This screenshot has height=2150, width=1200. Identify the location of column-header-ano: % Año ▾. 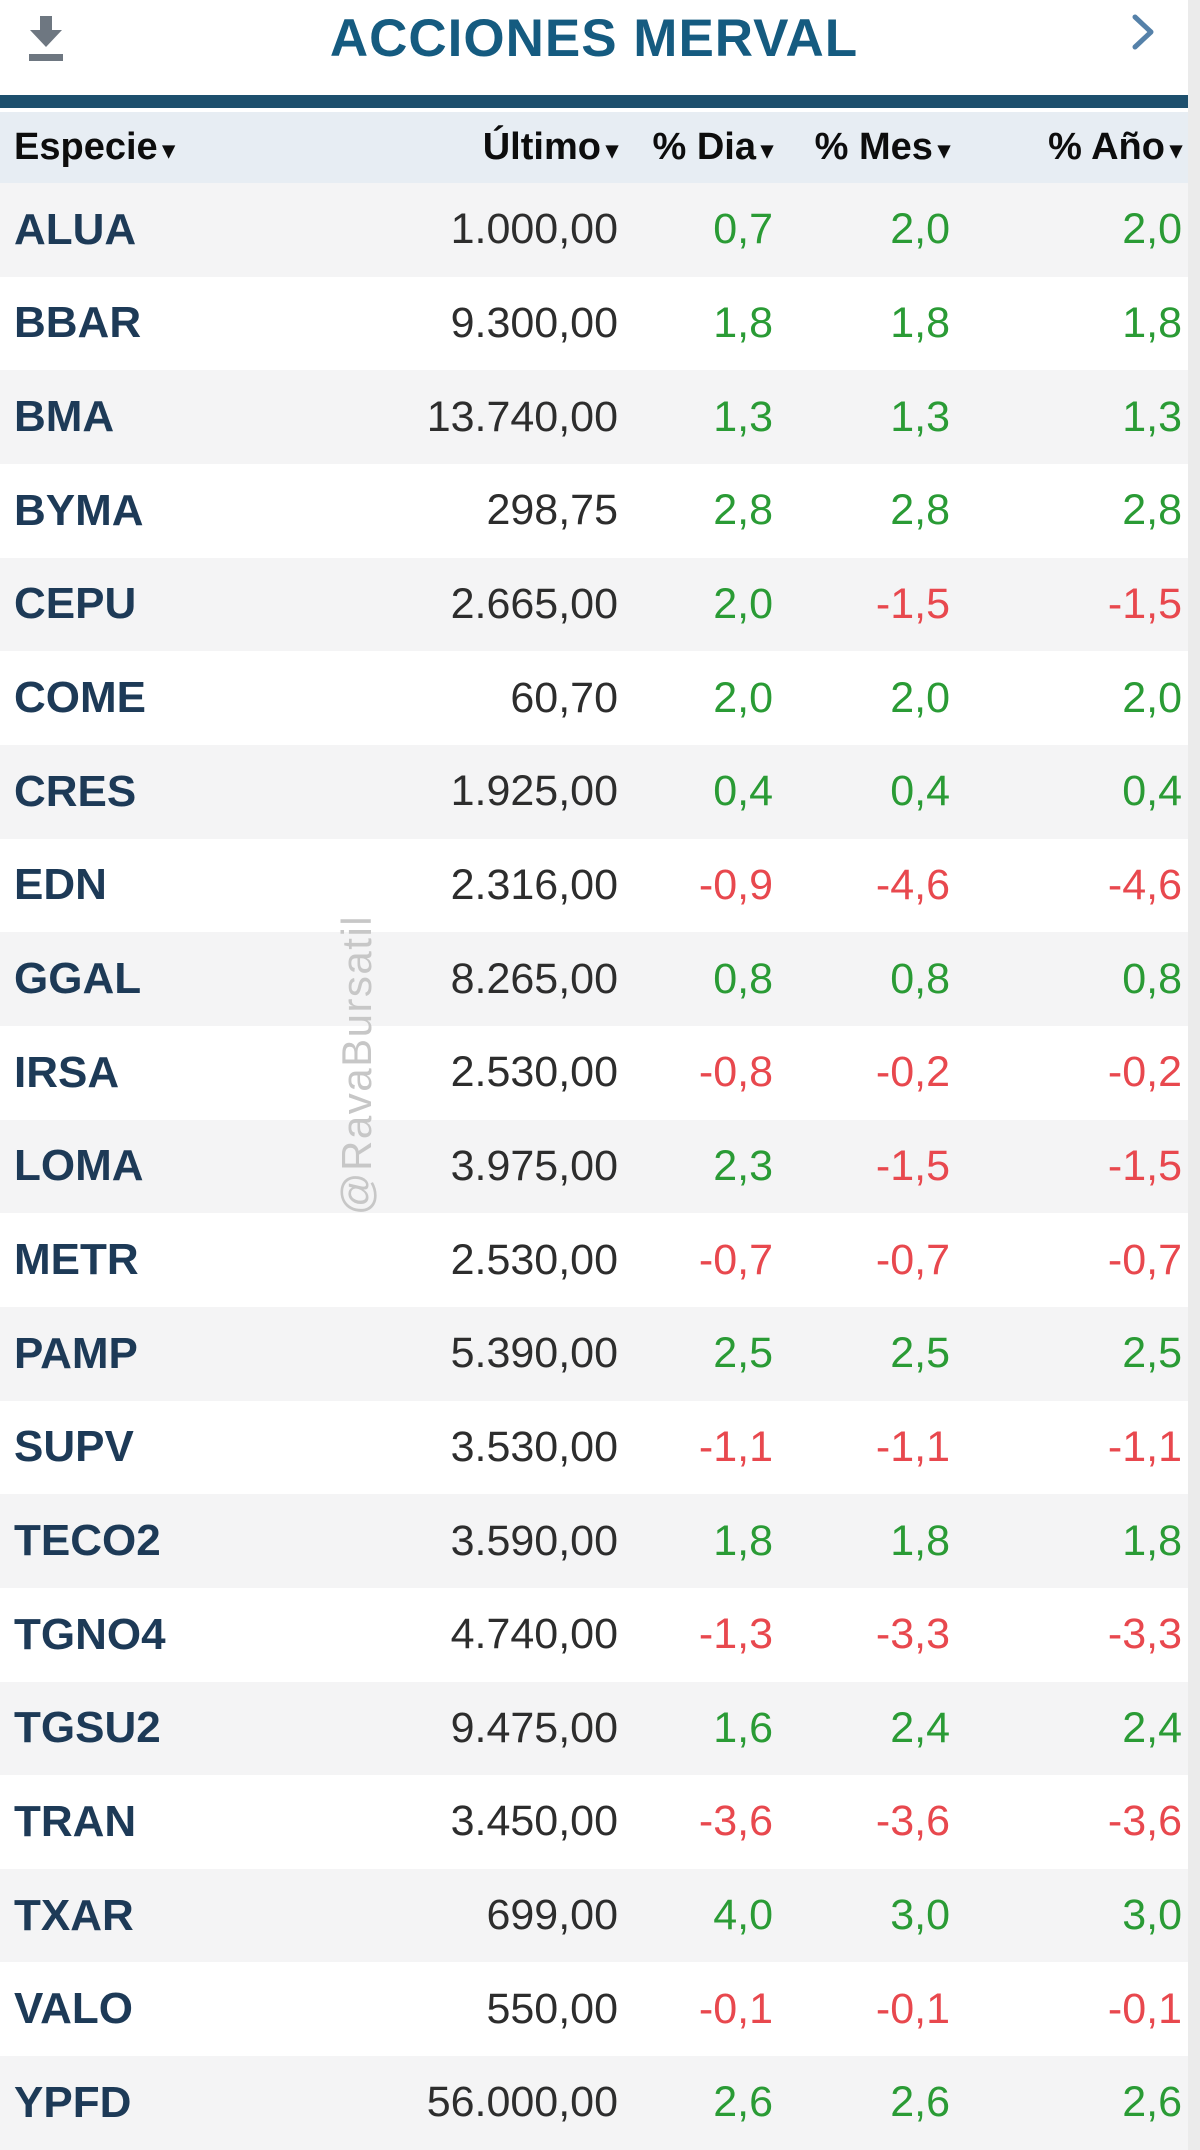
(1115, 147).